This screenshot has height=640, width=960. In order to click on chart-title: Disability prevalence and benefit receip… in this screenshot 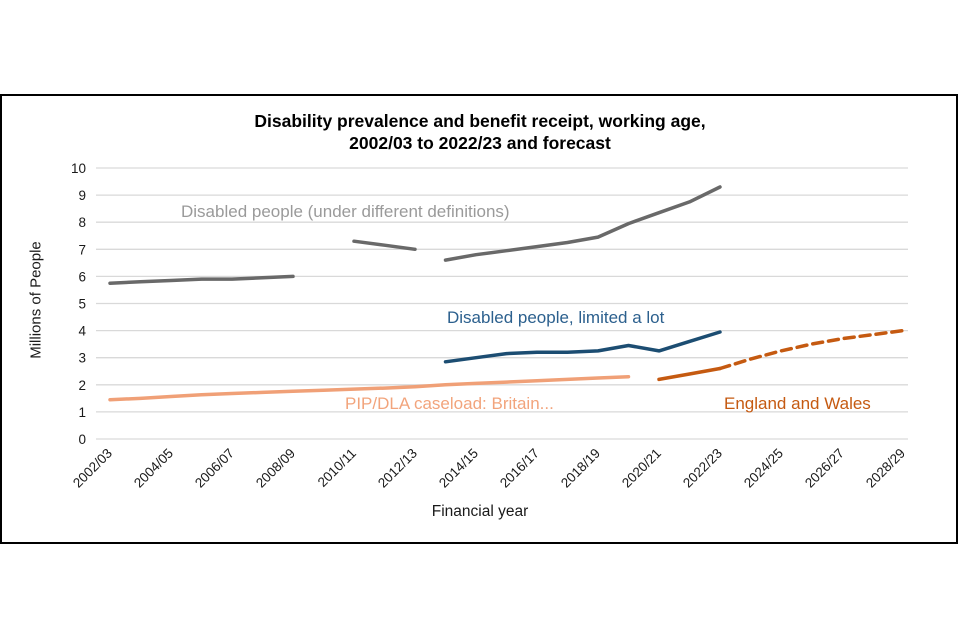, I will do `click(480, 132)`.